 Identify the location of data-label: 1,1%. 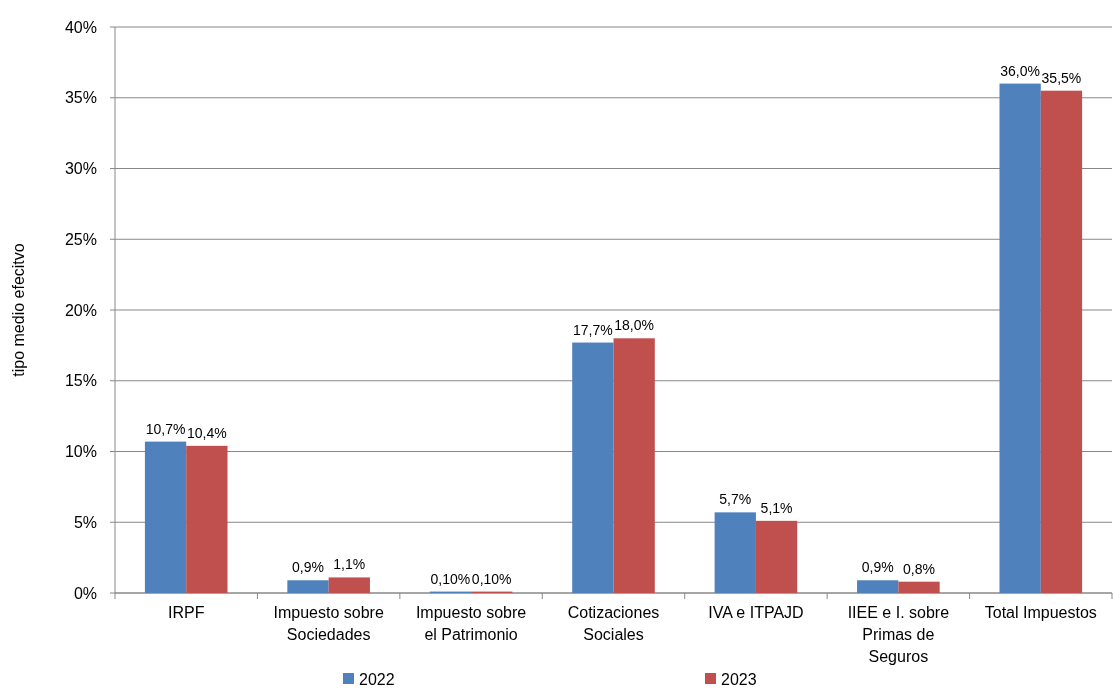
(349, 564).